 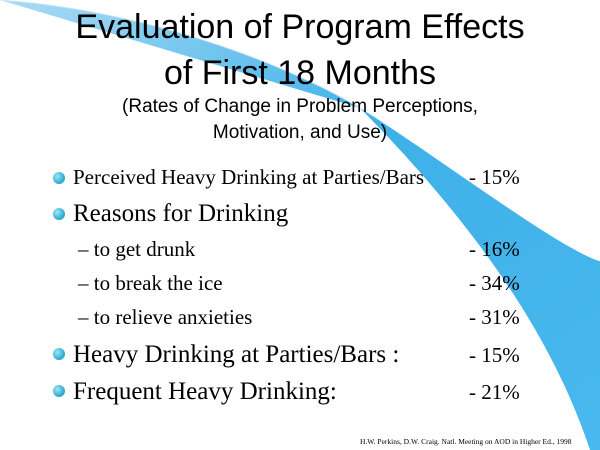 I want to click on item-heavy-drinking-value: - 15%, so click(x=494, y=355).